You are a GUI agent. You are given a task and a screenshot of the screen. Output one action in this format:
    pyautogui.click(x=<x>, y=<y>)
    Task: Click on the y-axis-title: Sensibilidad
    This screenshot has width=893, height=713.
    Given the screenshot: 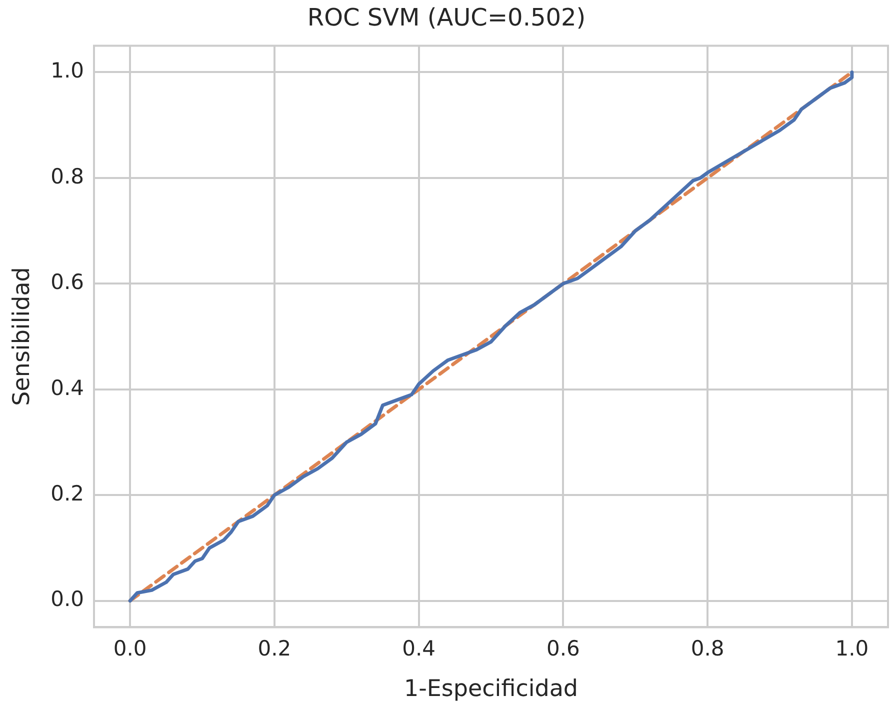 What is the action you would take?
    pyautogui.click(x=21, y=336)
    